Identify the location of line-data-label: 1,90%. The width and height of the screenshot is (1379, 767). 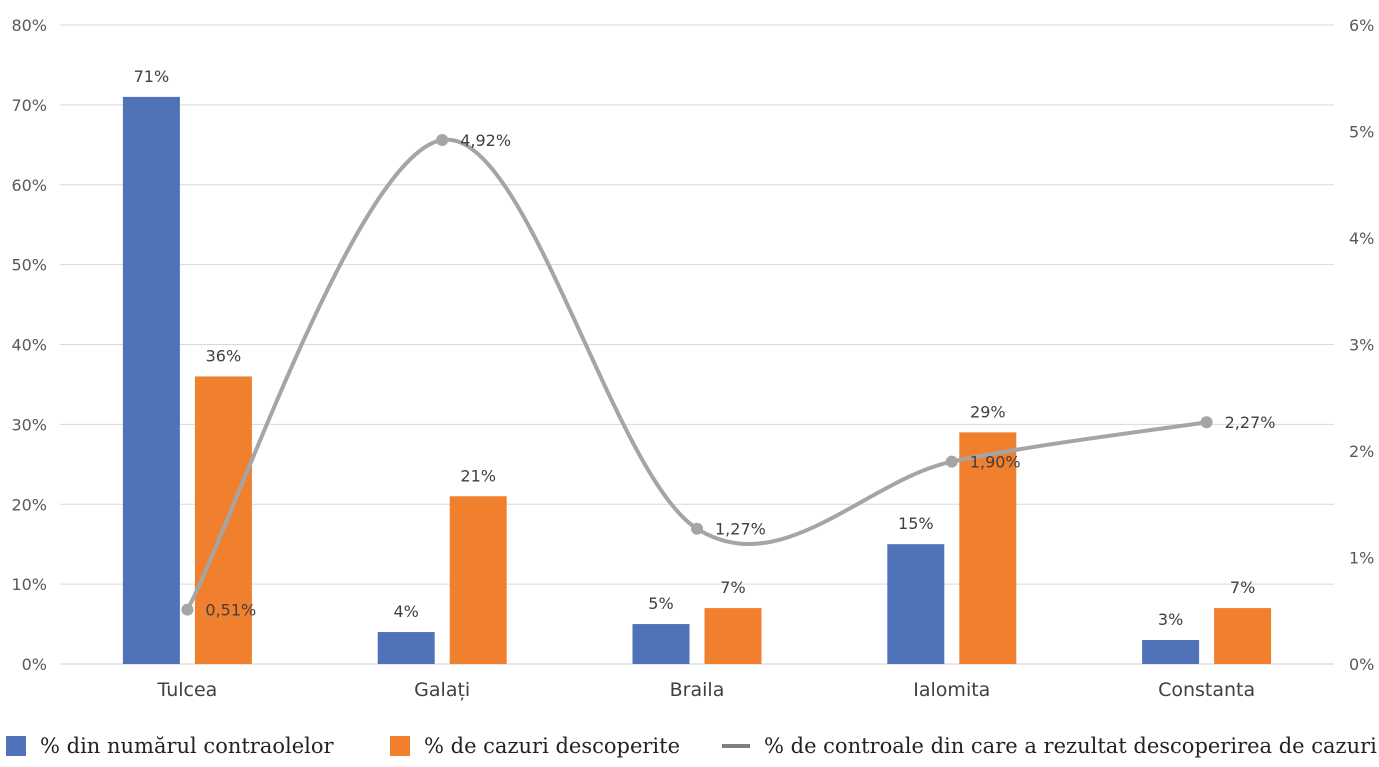
(995, 462).